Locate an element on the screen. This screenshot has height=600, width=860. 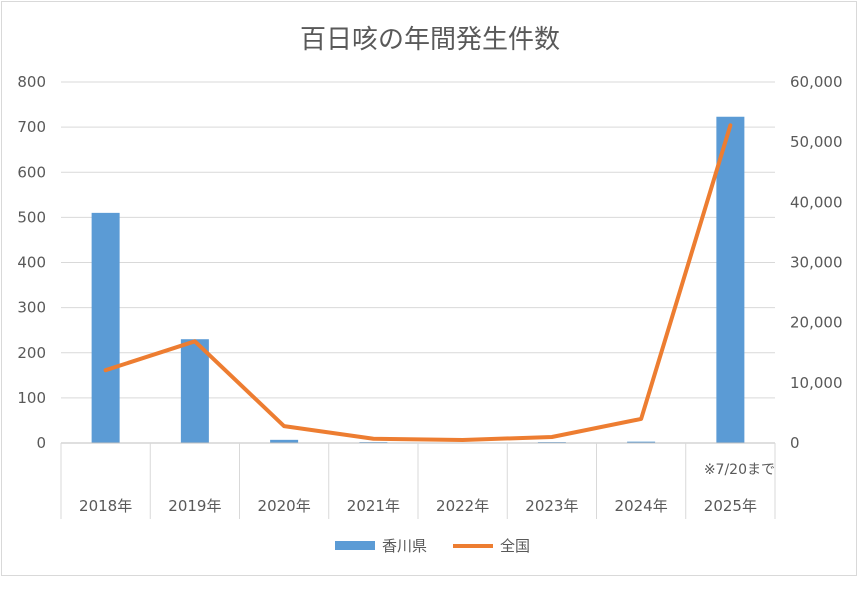
legend-swatch-bar is located at coordinates (355, 545).